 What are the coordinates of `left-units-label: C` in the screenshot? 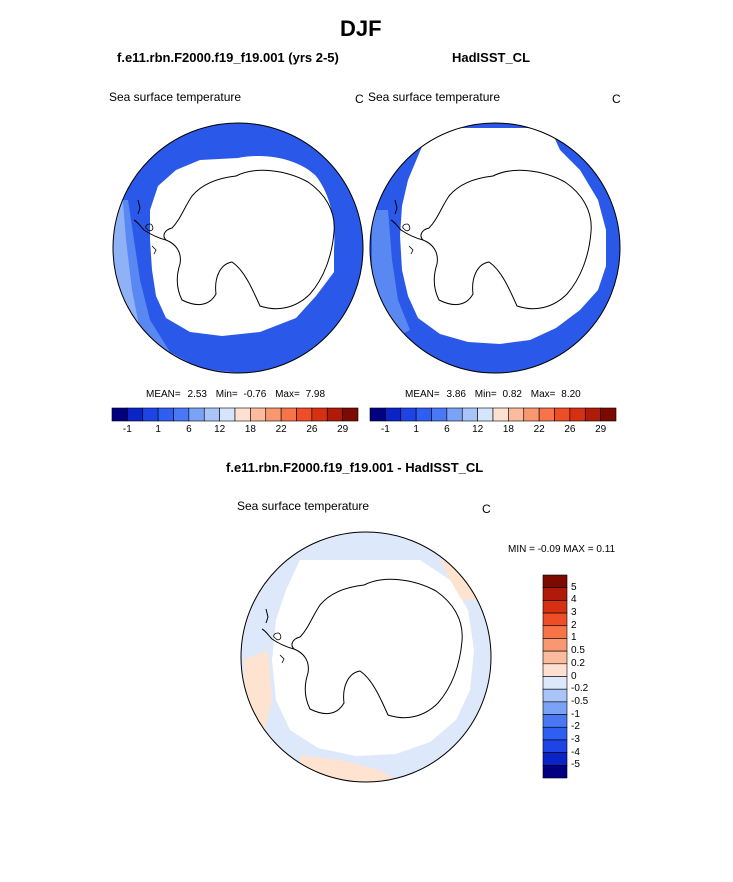 It's located at (359, 99).